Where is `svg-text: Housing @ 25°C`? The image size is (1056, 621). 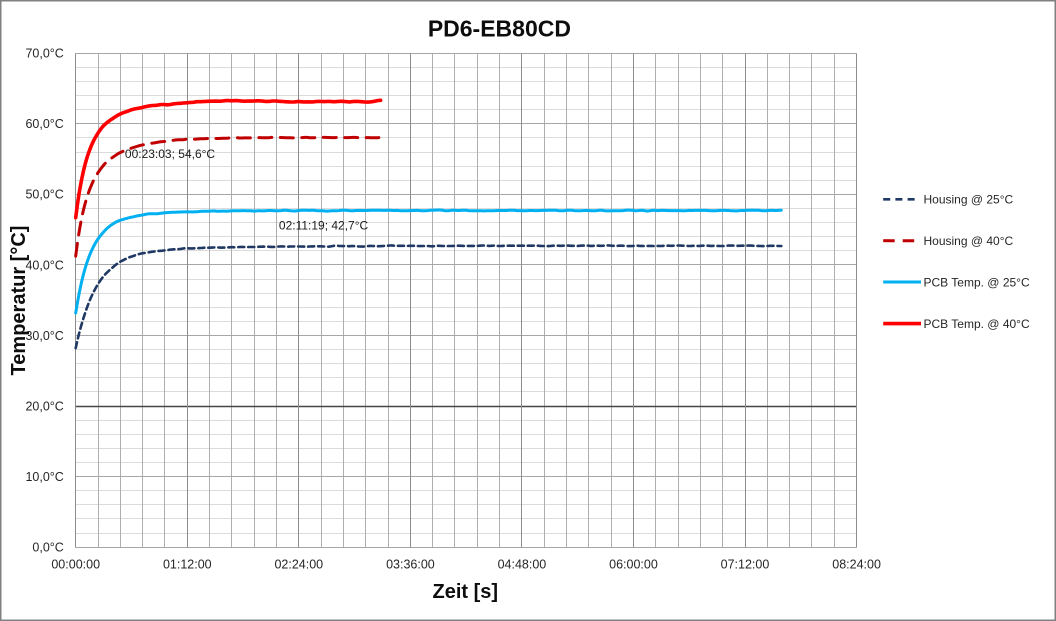 svg-text: Housing @ 25°C is located at coordinates (969, 200).